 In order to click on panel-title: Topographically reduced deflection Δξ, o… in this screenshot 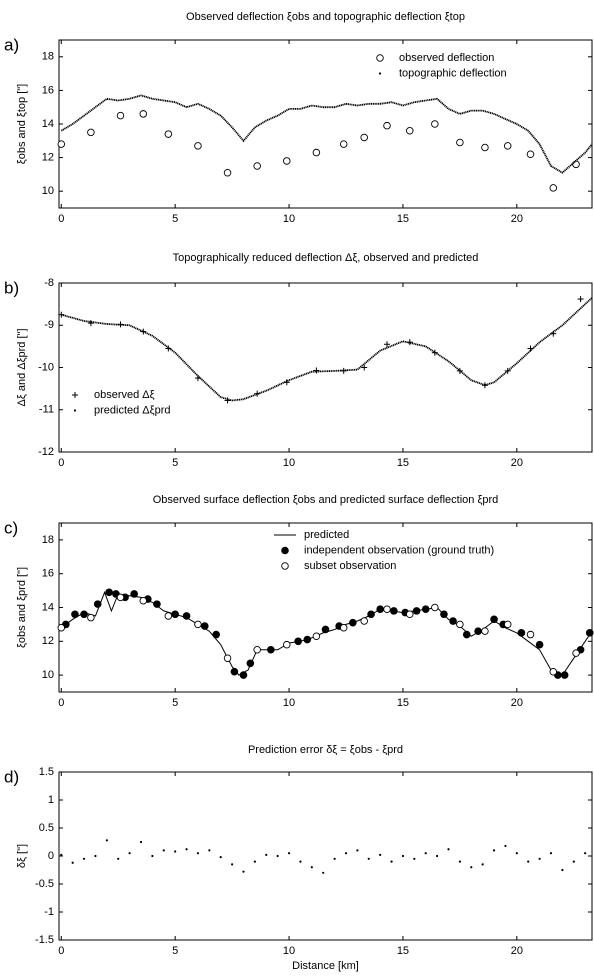, I will do `click(326, 258)`.